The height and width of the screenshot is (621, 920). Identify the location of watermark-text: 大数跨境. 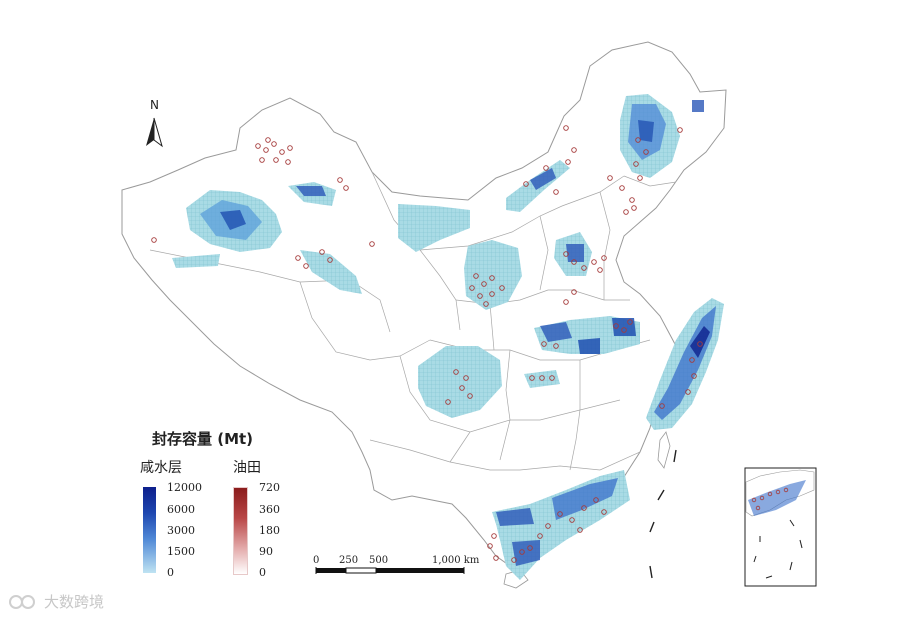
(74, 602).